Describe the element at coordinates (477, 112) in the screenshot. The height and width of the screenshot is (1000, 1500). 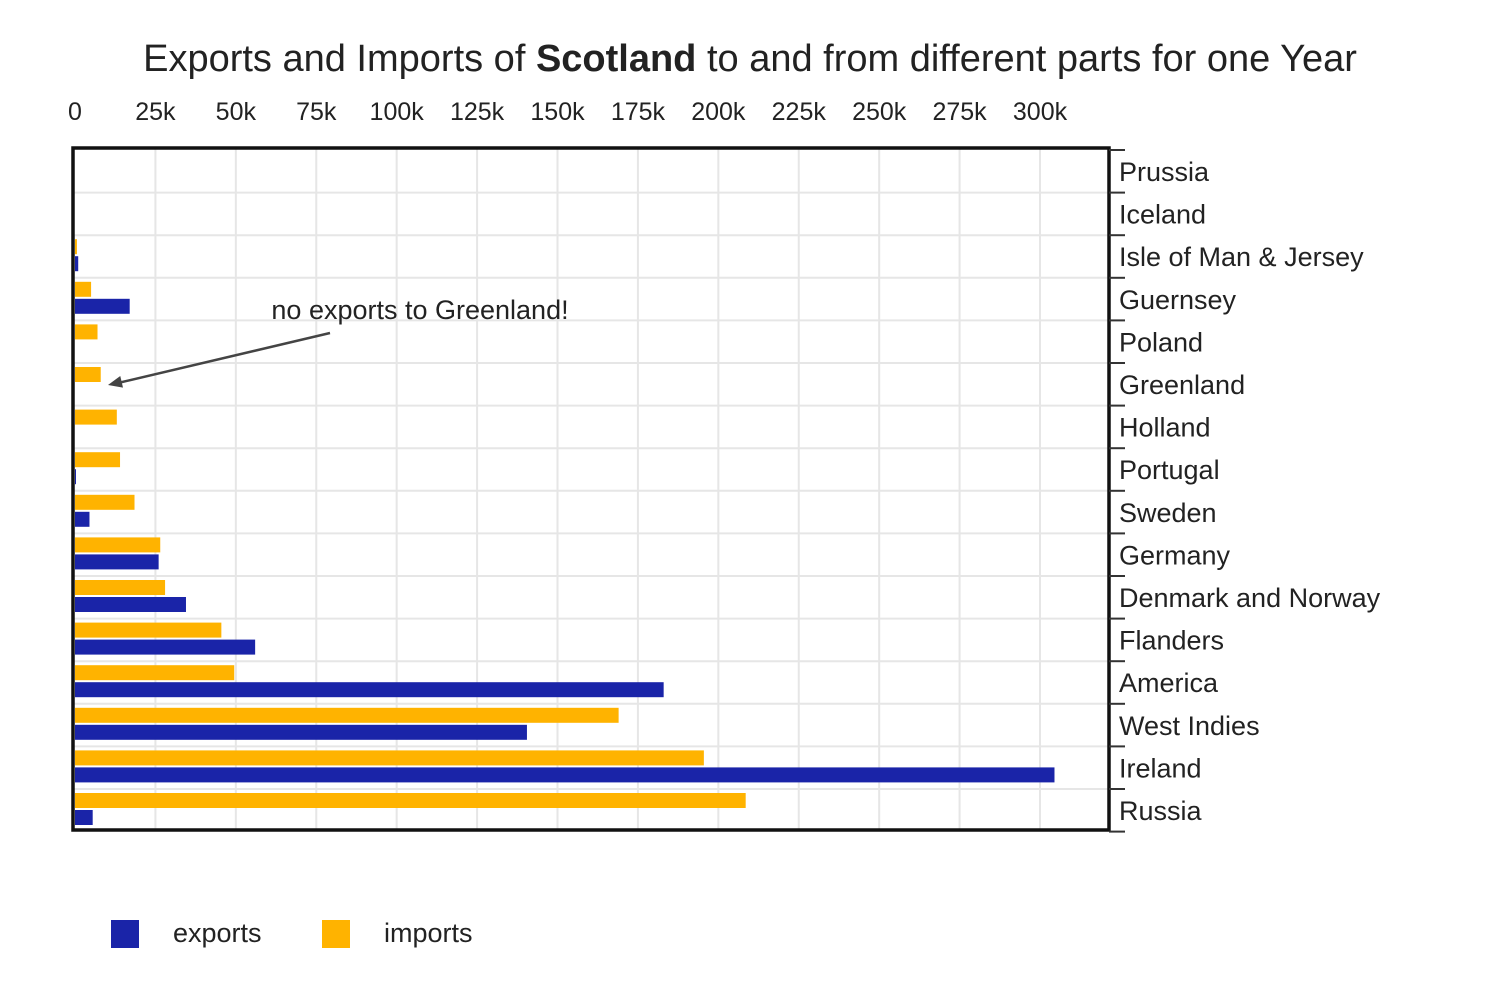
I see `x-tick-label: 125k` at that location.